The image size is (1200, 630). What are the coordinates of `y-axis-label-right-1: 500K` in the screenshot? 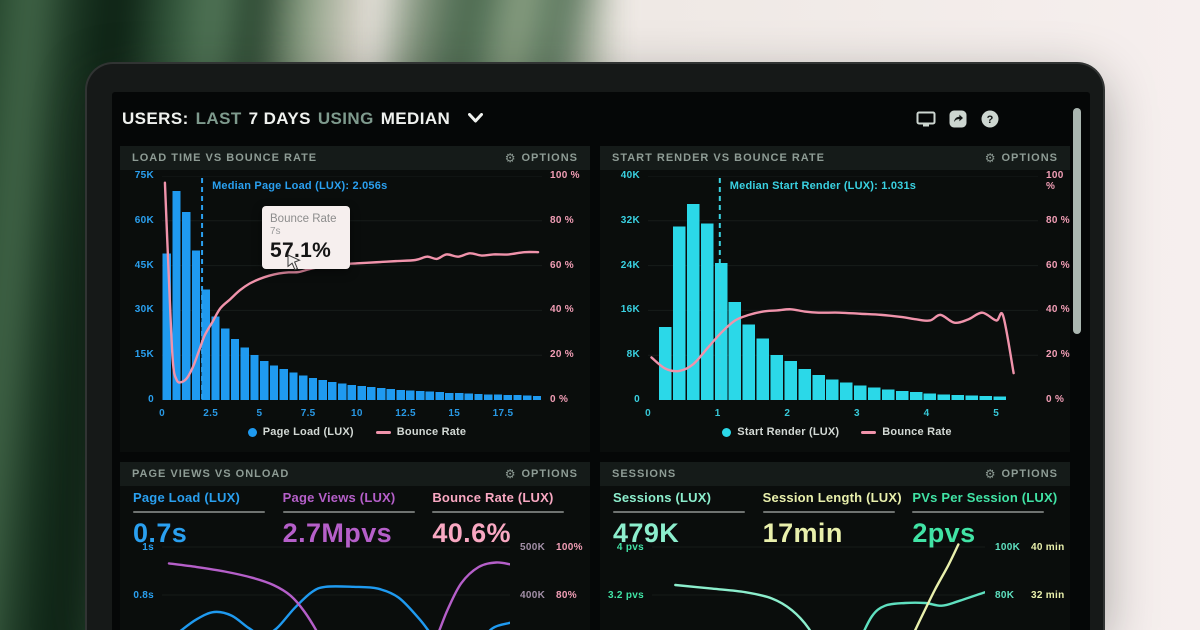 It's located at (533, 547).